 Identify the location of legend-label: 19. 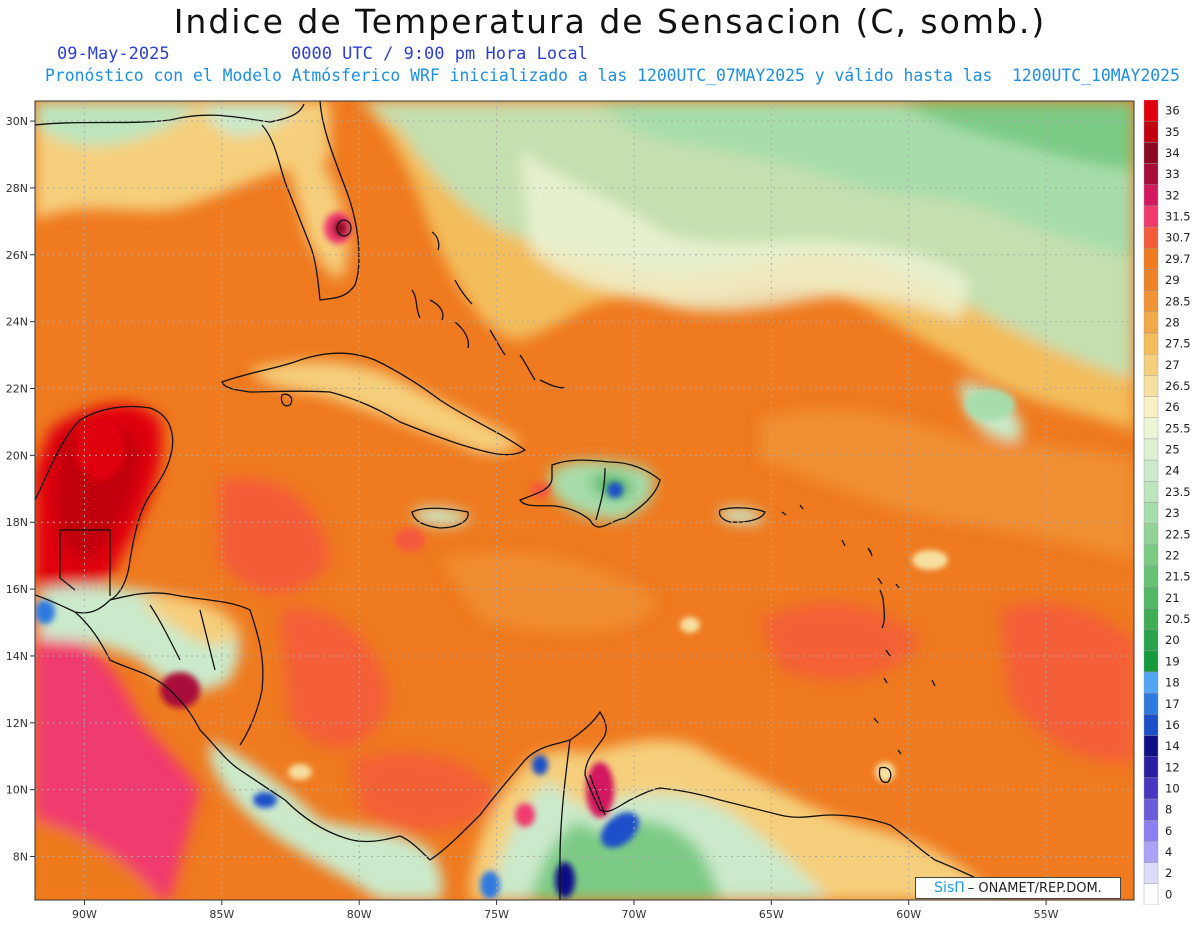
(1172, 661).